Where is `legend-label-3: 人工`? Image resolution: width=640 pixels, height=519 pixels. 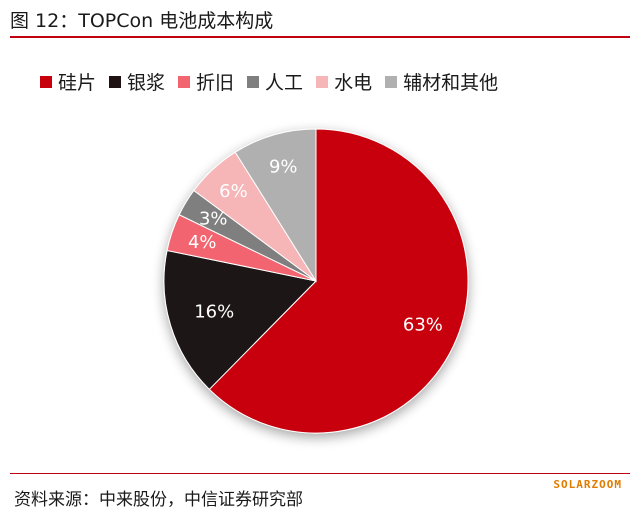 legend-label-3: 人工 is located at coordinates (284, 83).